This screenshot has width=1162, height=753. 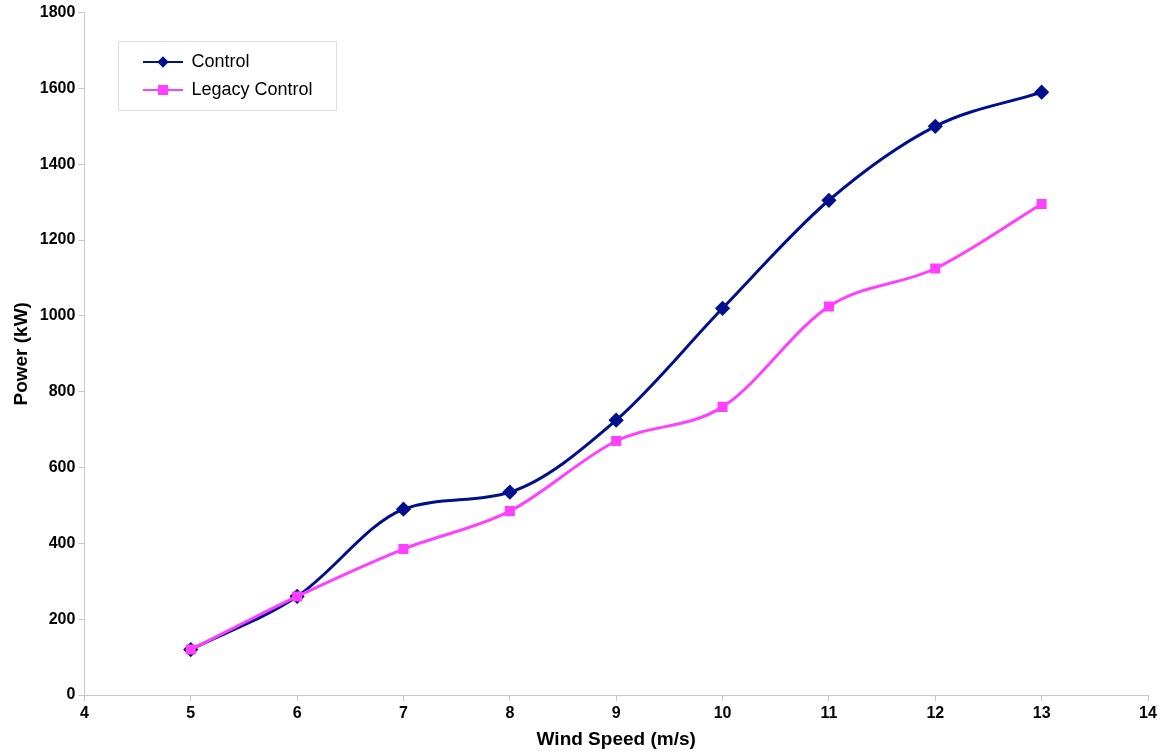 I want to click on x-tick-label: 11, so click(x=829, y=713).